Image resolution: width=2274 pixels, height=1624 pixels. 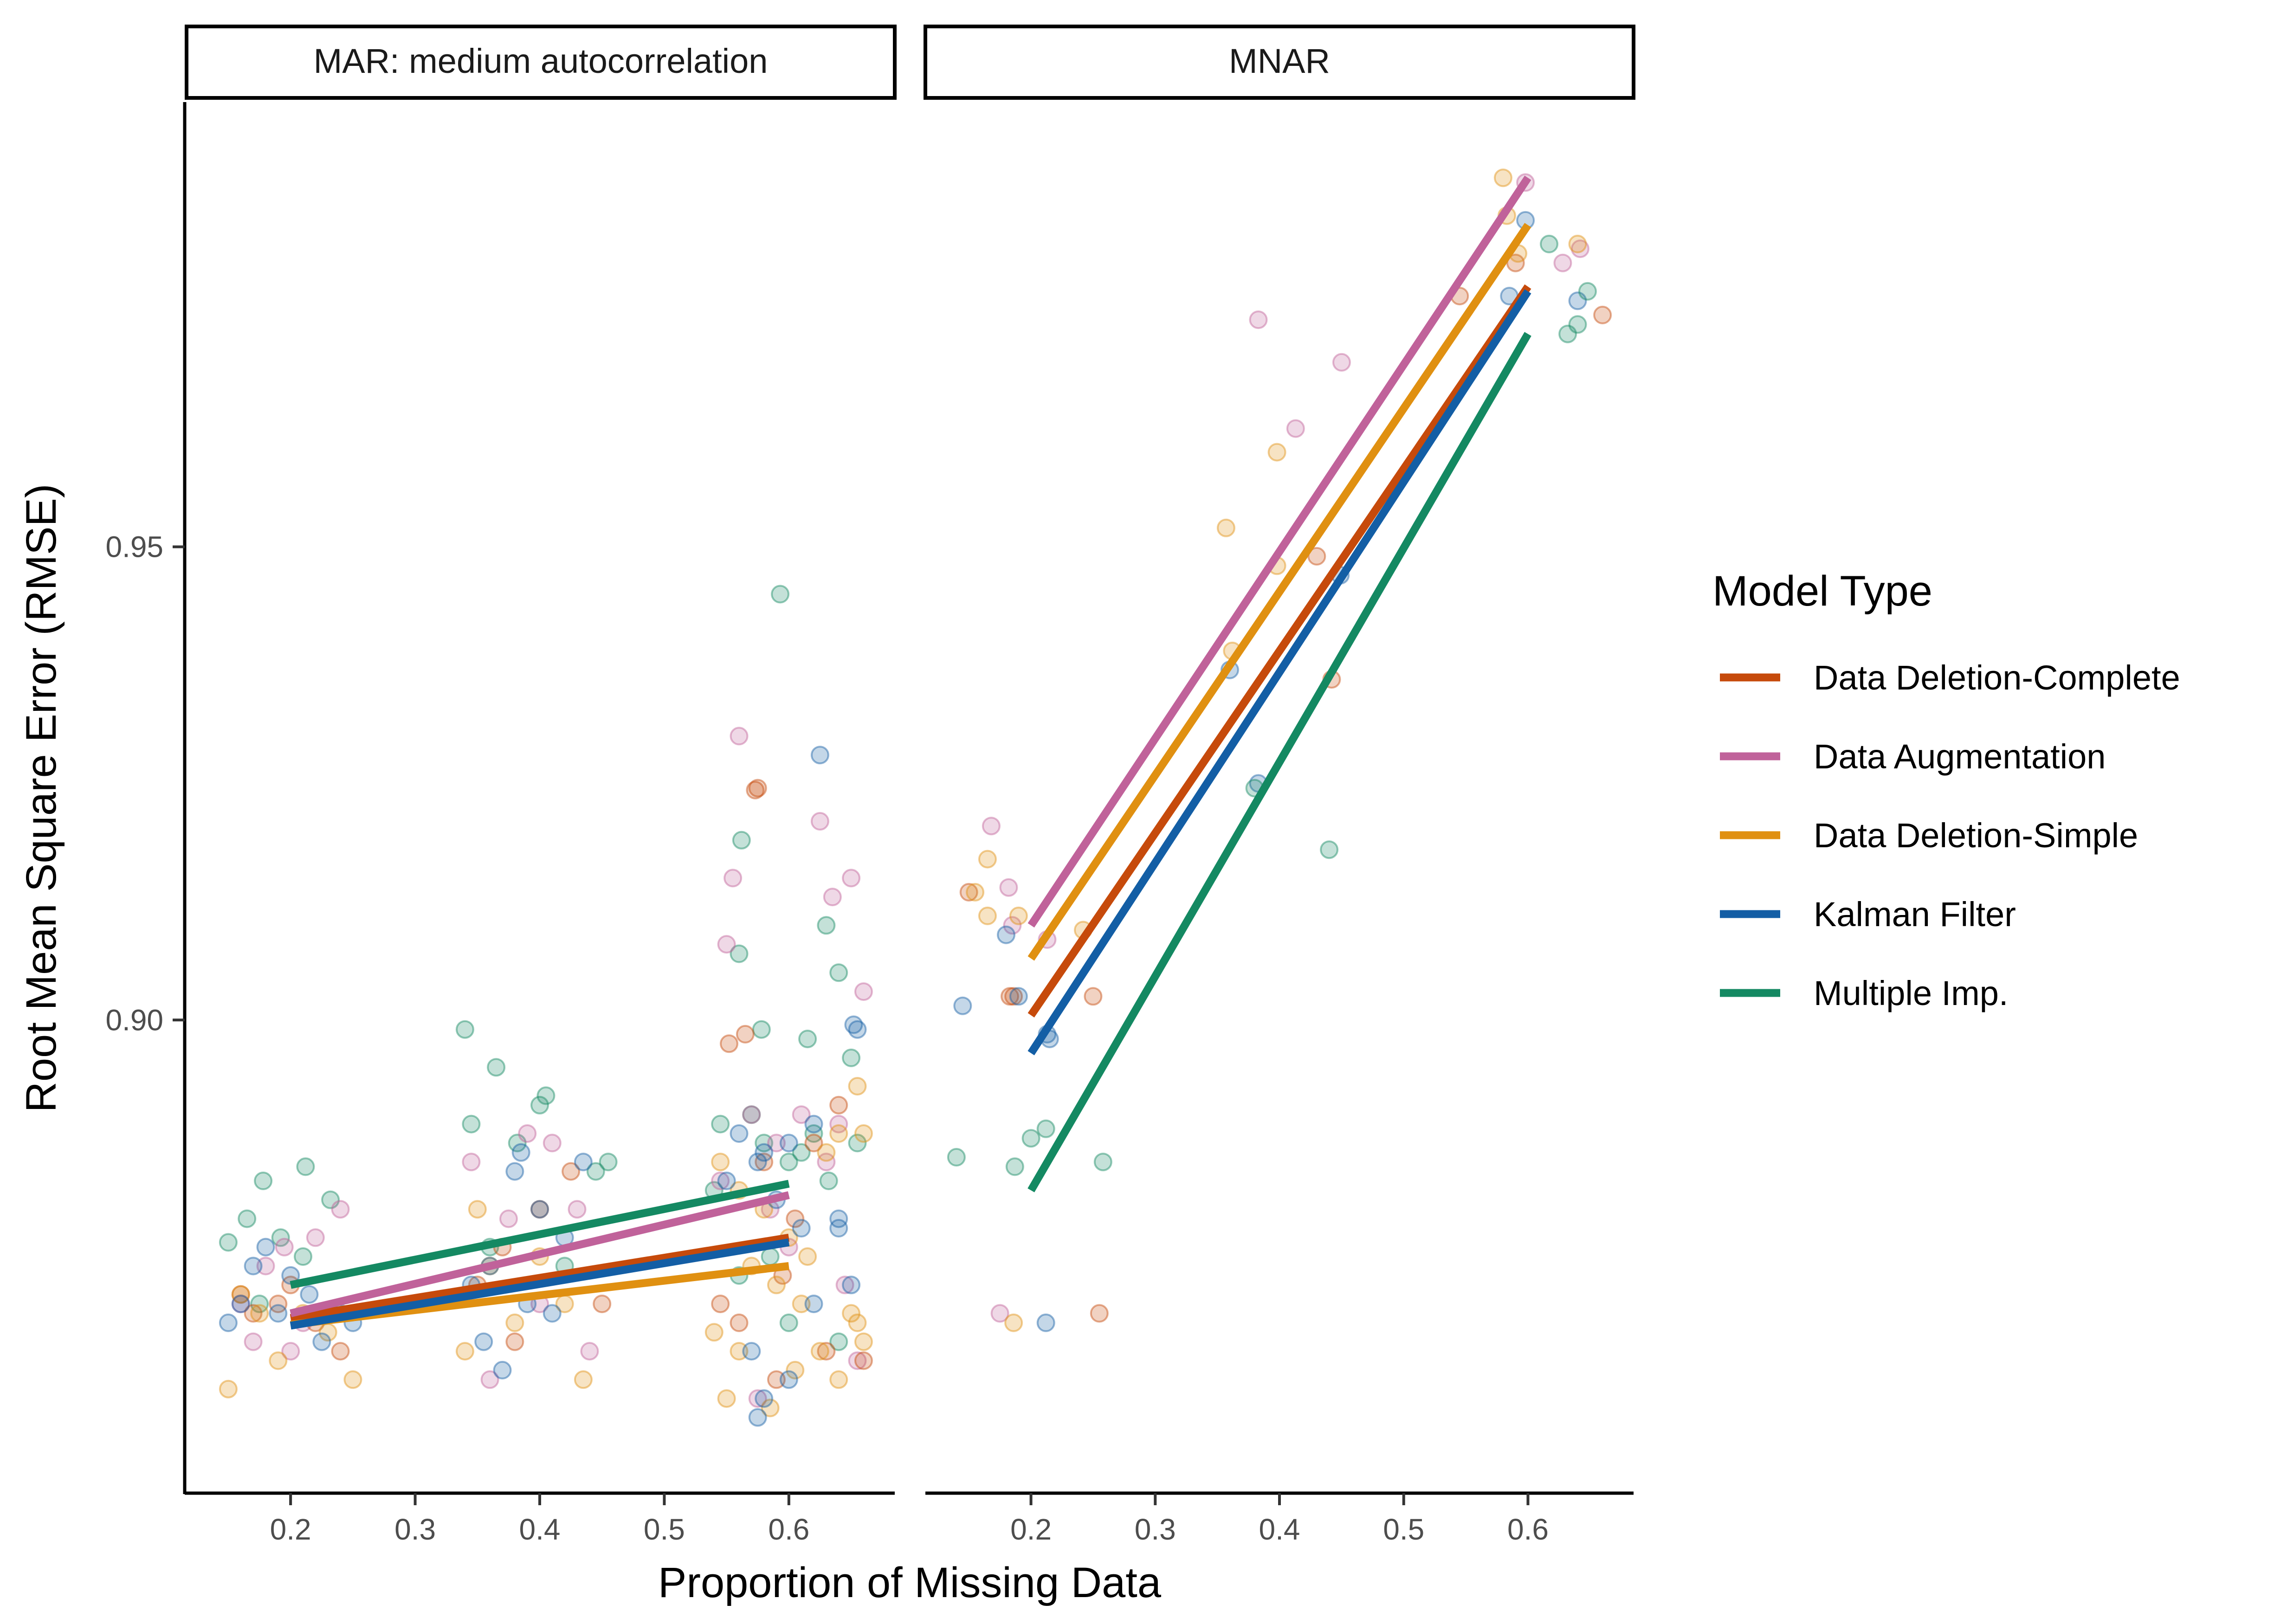 I want to click on legend-label: Data Augmentation, so click(x=1960, y=757).